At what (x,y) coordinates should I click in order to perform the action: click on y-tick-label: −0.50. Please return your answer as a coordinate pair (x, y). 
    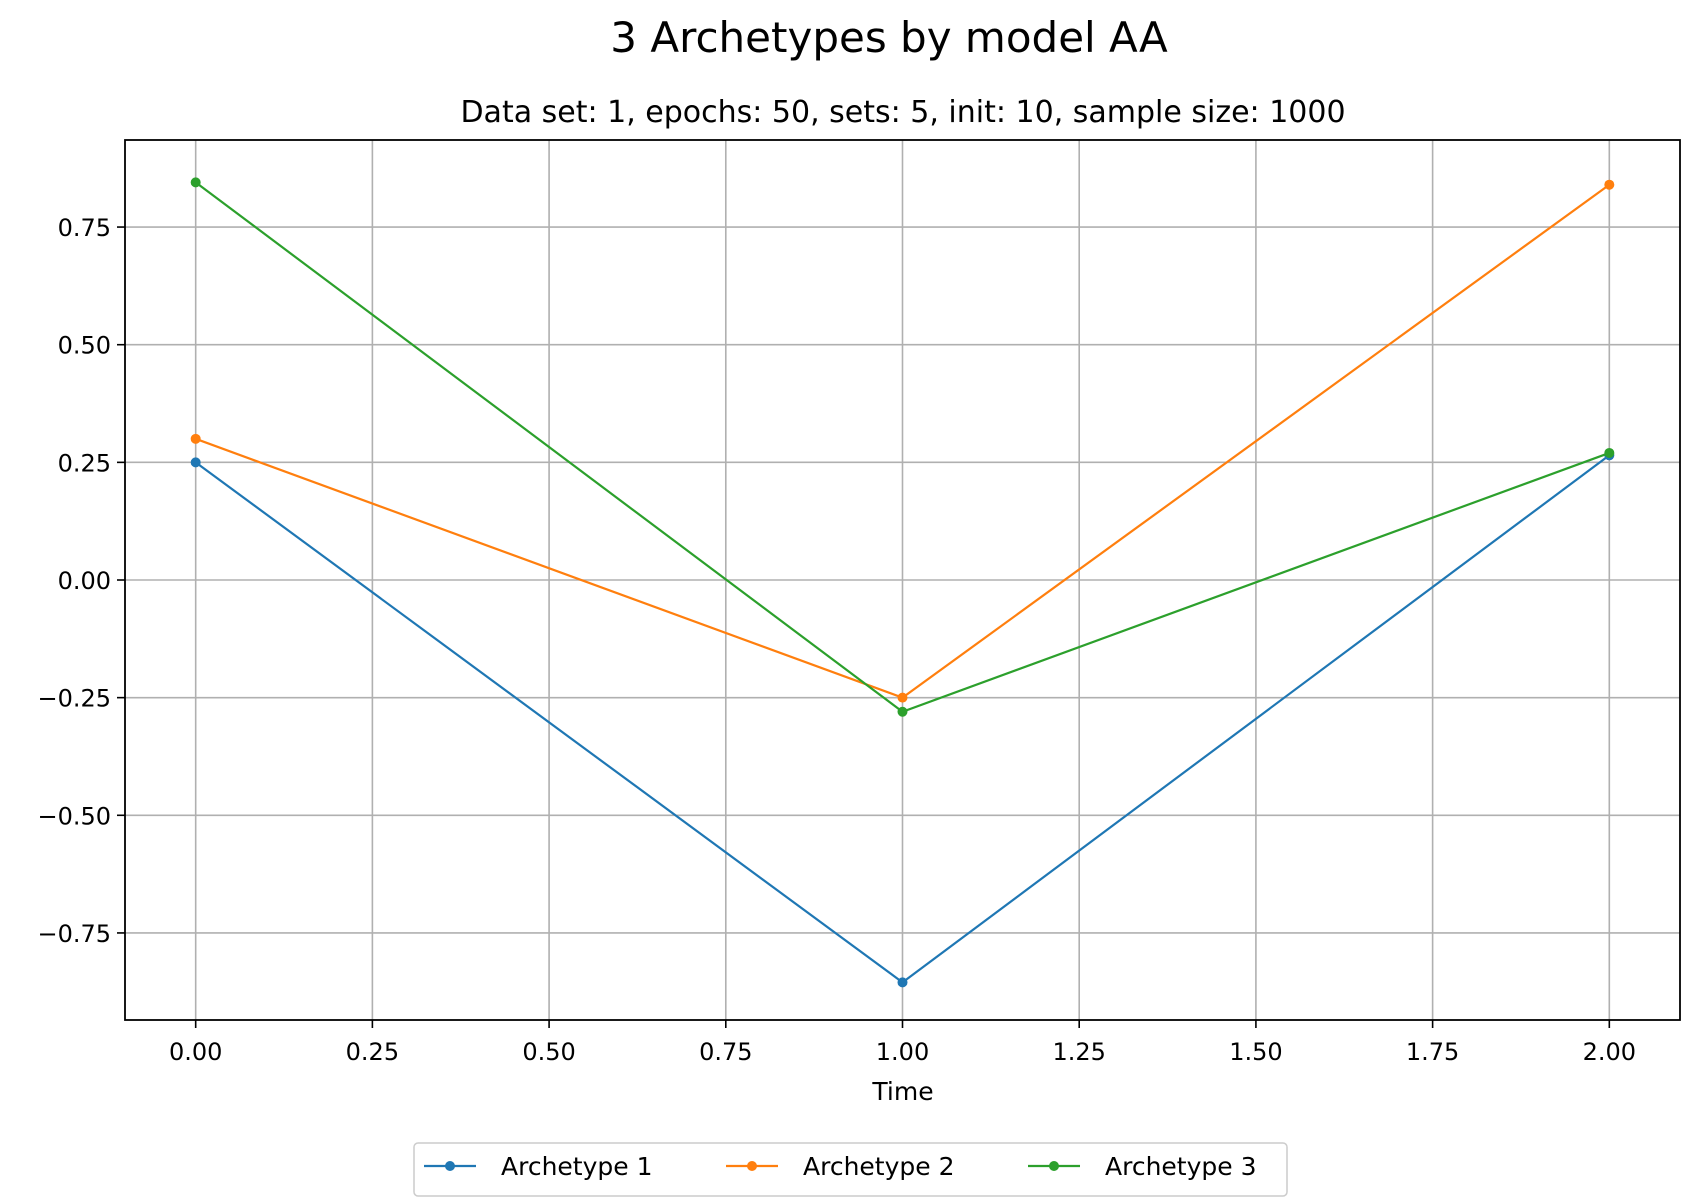
    Looking at the image, I should click on (74, 816).